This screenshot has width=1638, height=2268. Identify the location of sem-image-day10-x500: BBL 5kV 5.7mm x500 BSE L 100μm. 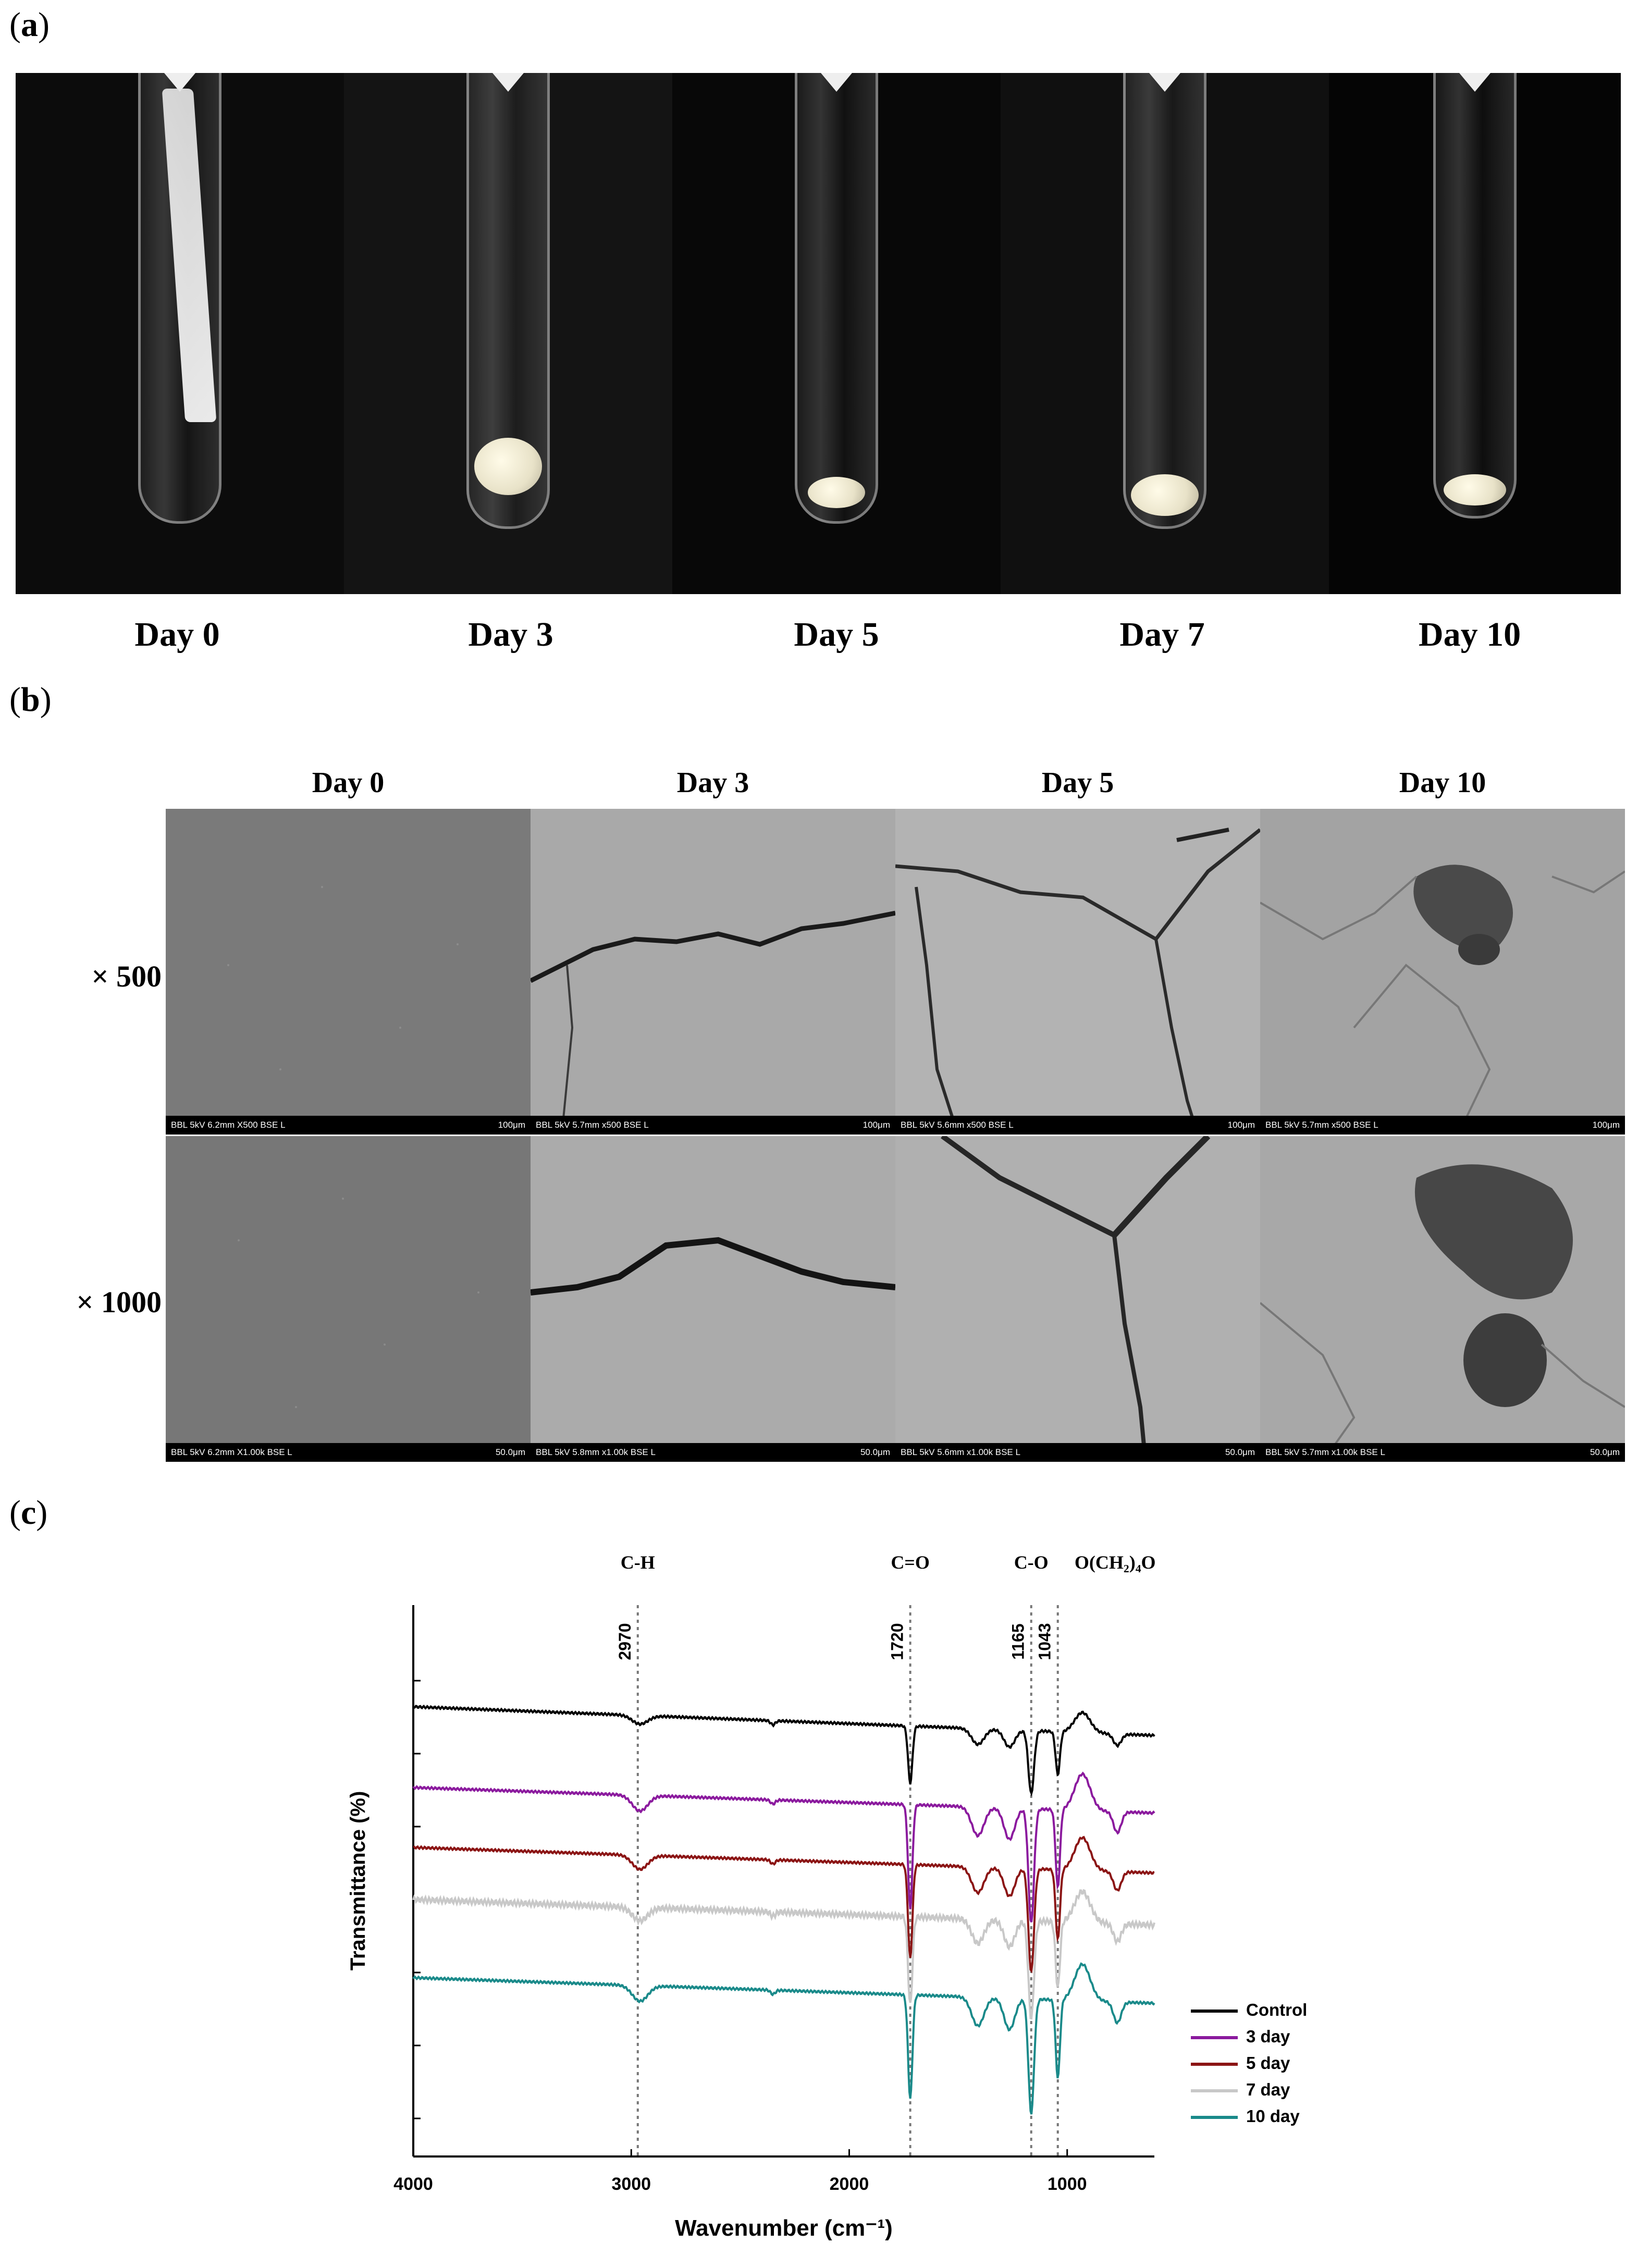
(1442, 972).